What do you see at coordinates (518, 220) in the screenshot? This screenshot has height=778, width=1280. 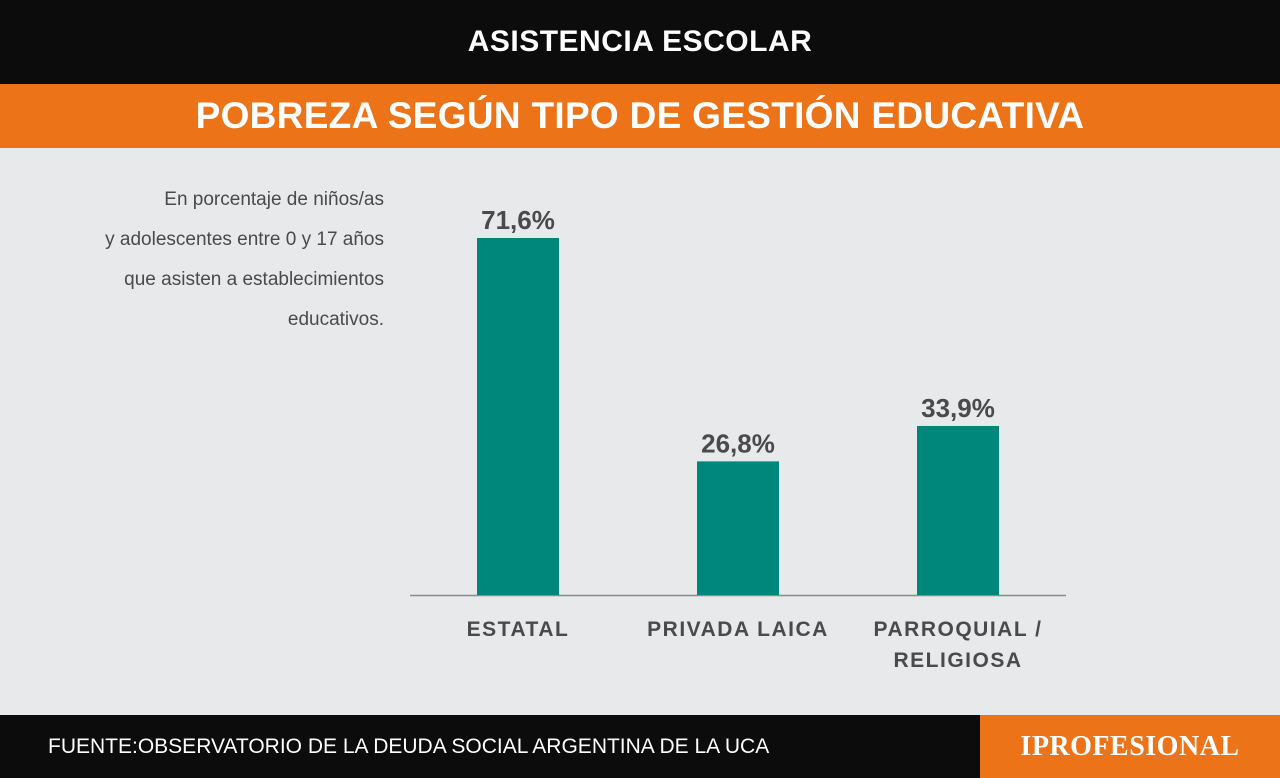 I see `value-label: 71,6%` at bounding box center [518, 220].